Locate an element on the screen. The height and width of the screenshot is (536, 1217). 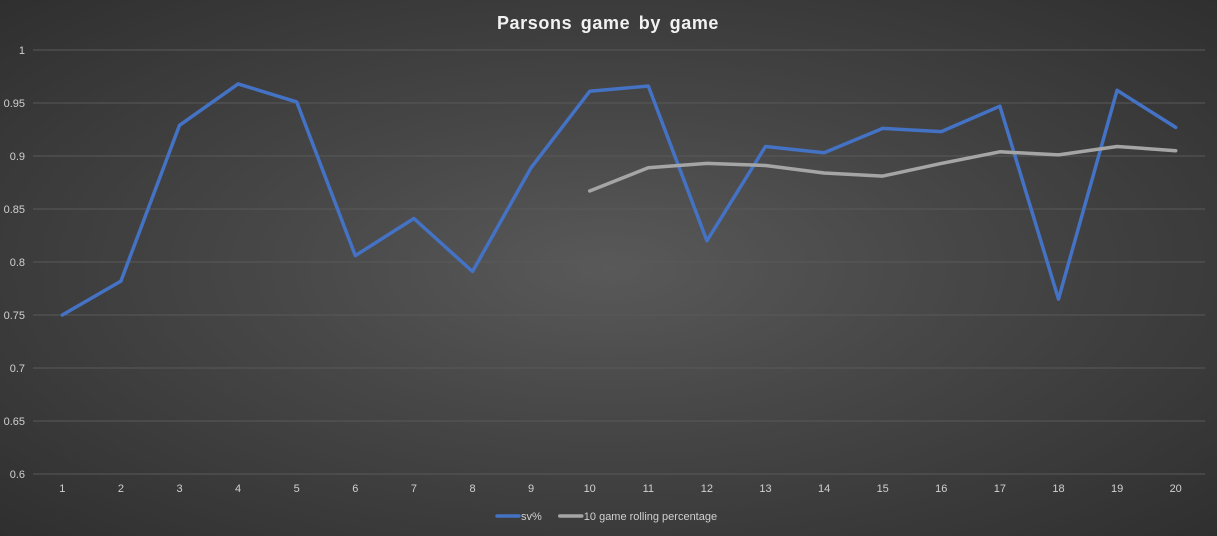
x-tick-label: 9 is located at coordinates (531, 489).